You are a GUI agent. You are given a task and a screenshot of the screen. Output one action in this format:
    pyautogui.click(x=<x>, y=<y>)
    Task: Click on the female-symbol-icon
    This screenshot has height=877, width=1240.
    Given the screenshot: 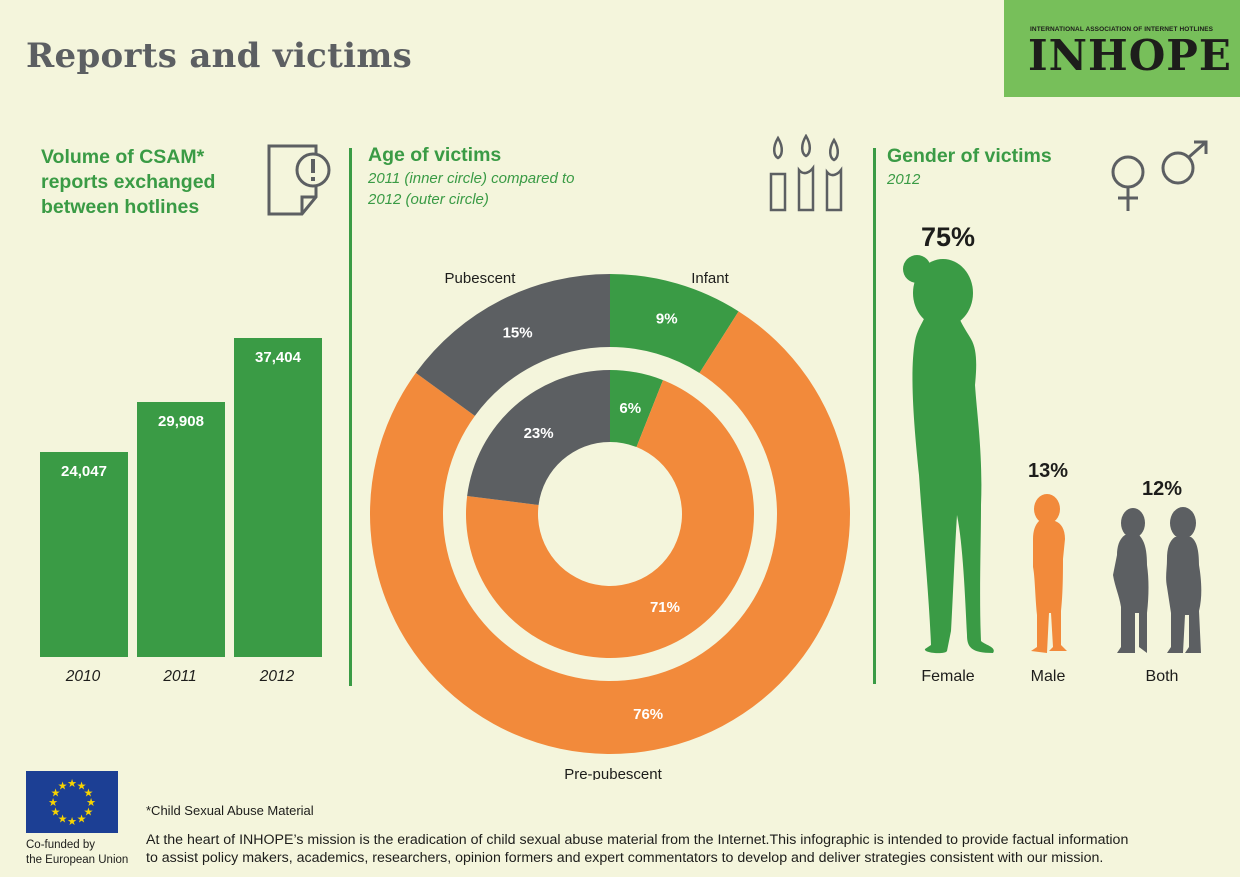 What is the action you would take?
    pyautogui.click(x=1128, y=183)
    